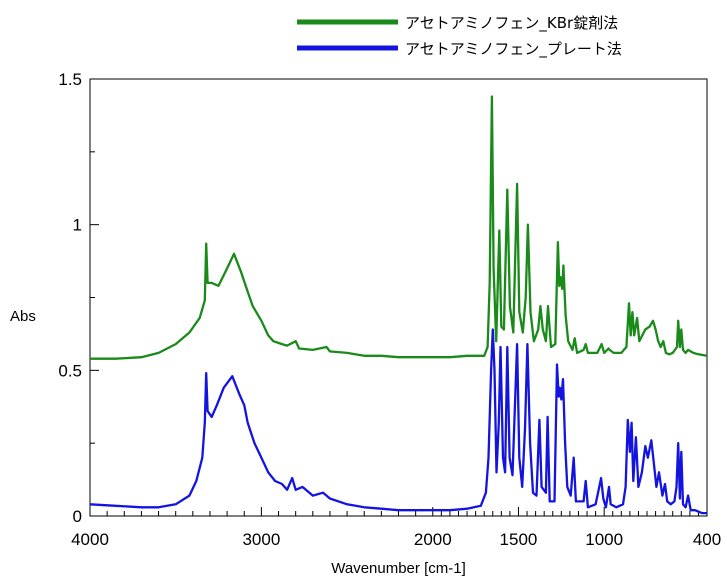 This screenshot has width=727, height=582. I want to click on x-tick-label: 3000, so click(261, 539).